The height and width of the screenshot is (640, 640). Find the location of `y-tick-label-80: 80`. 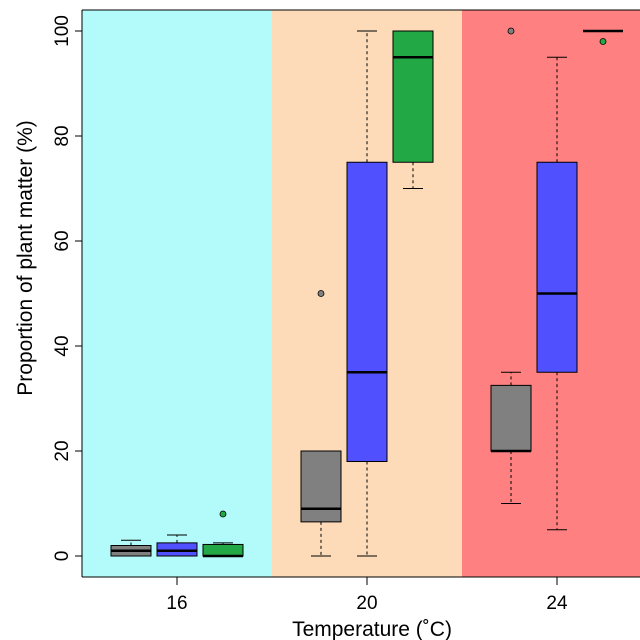

y-tick-label-80: 80 is located at coordinates (62, 135).